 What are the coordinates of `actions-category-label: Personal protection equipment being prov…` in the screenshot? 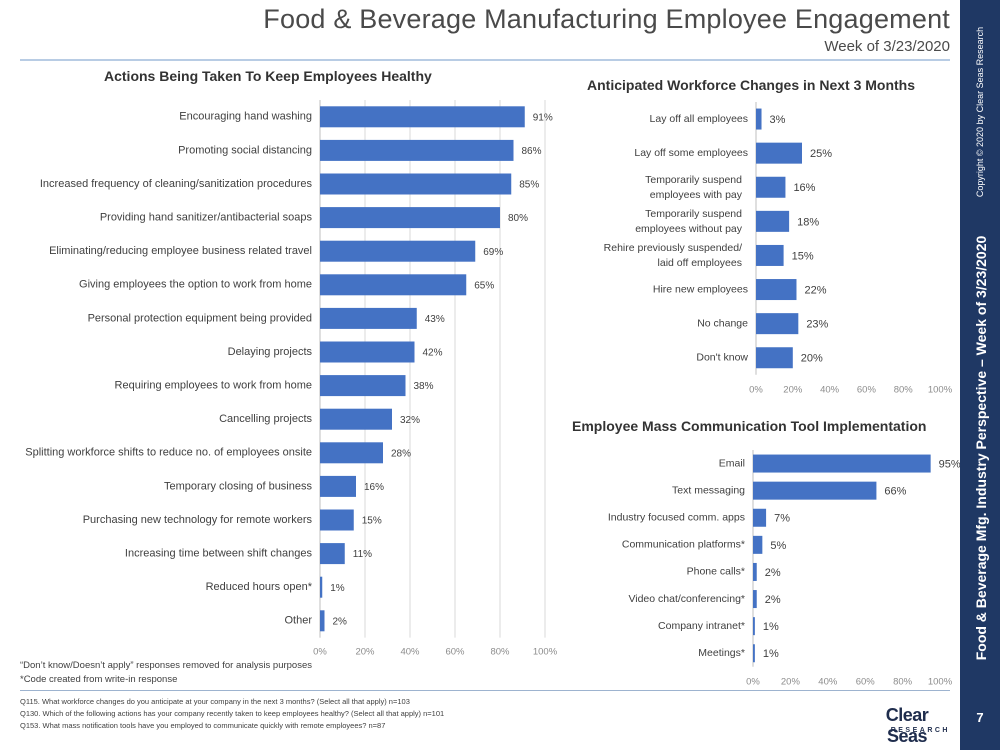 It's located at (200, 318).